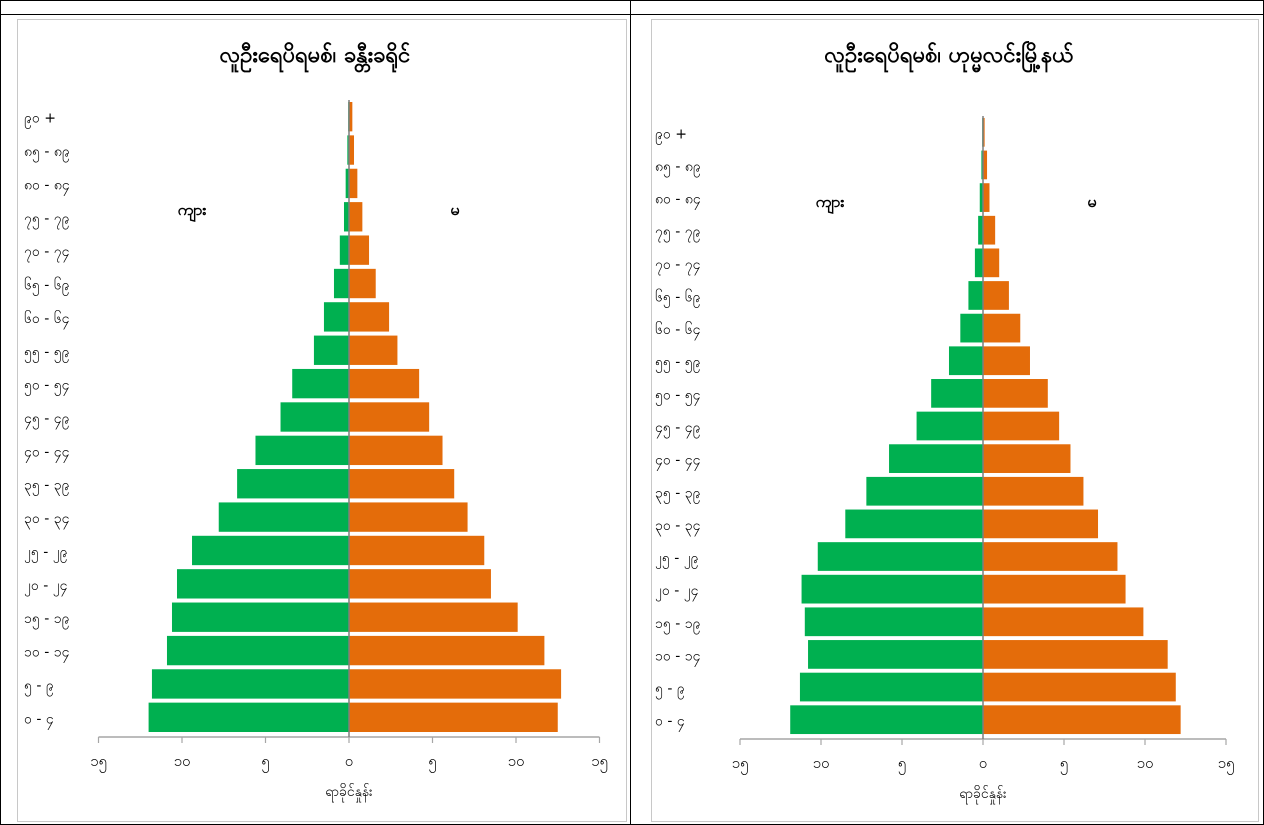 The width and height of the screenshot is (1264, 825). What do you see at coordinates (47, 153) in the screenshot?
I see `y-category-label: ၈၅ - ၈၉` at bounding box center [47, 153].